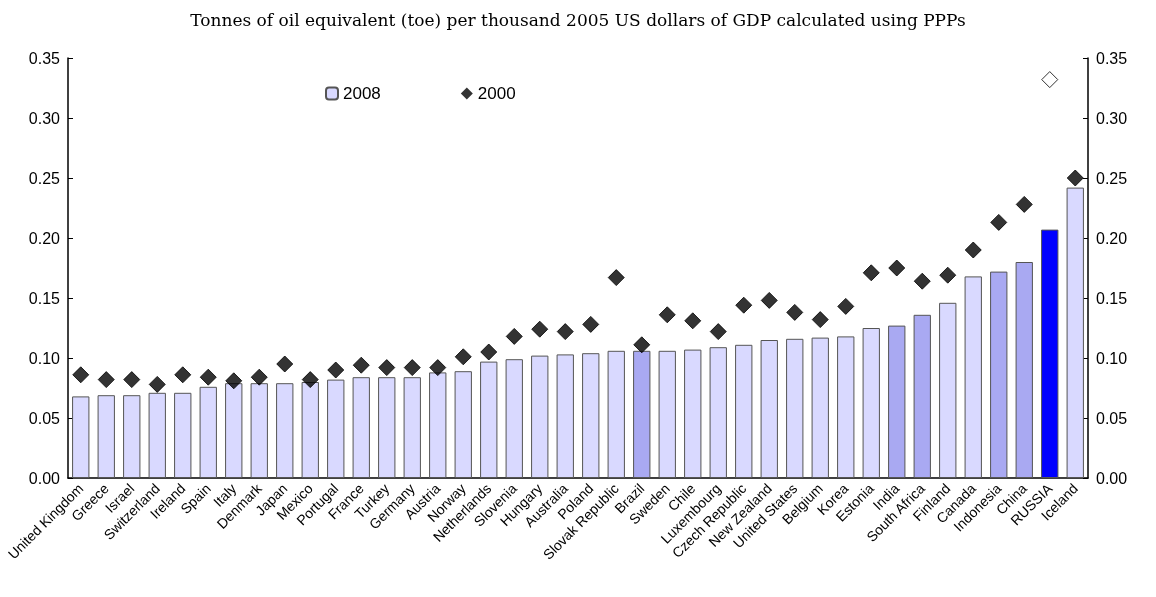 Image resolution: width=1156 pixels, height=597 pixels. What do you see at coordinates (1112, 478) in the screenshot?
I see `y2-tick-label: 0.00` at bounding box center [1112, 478].